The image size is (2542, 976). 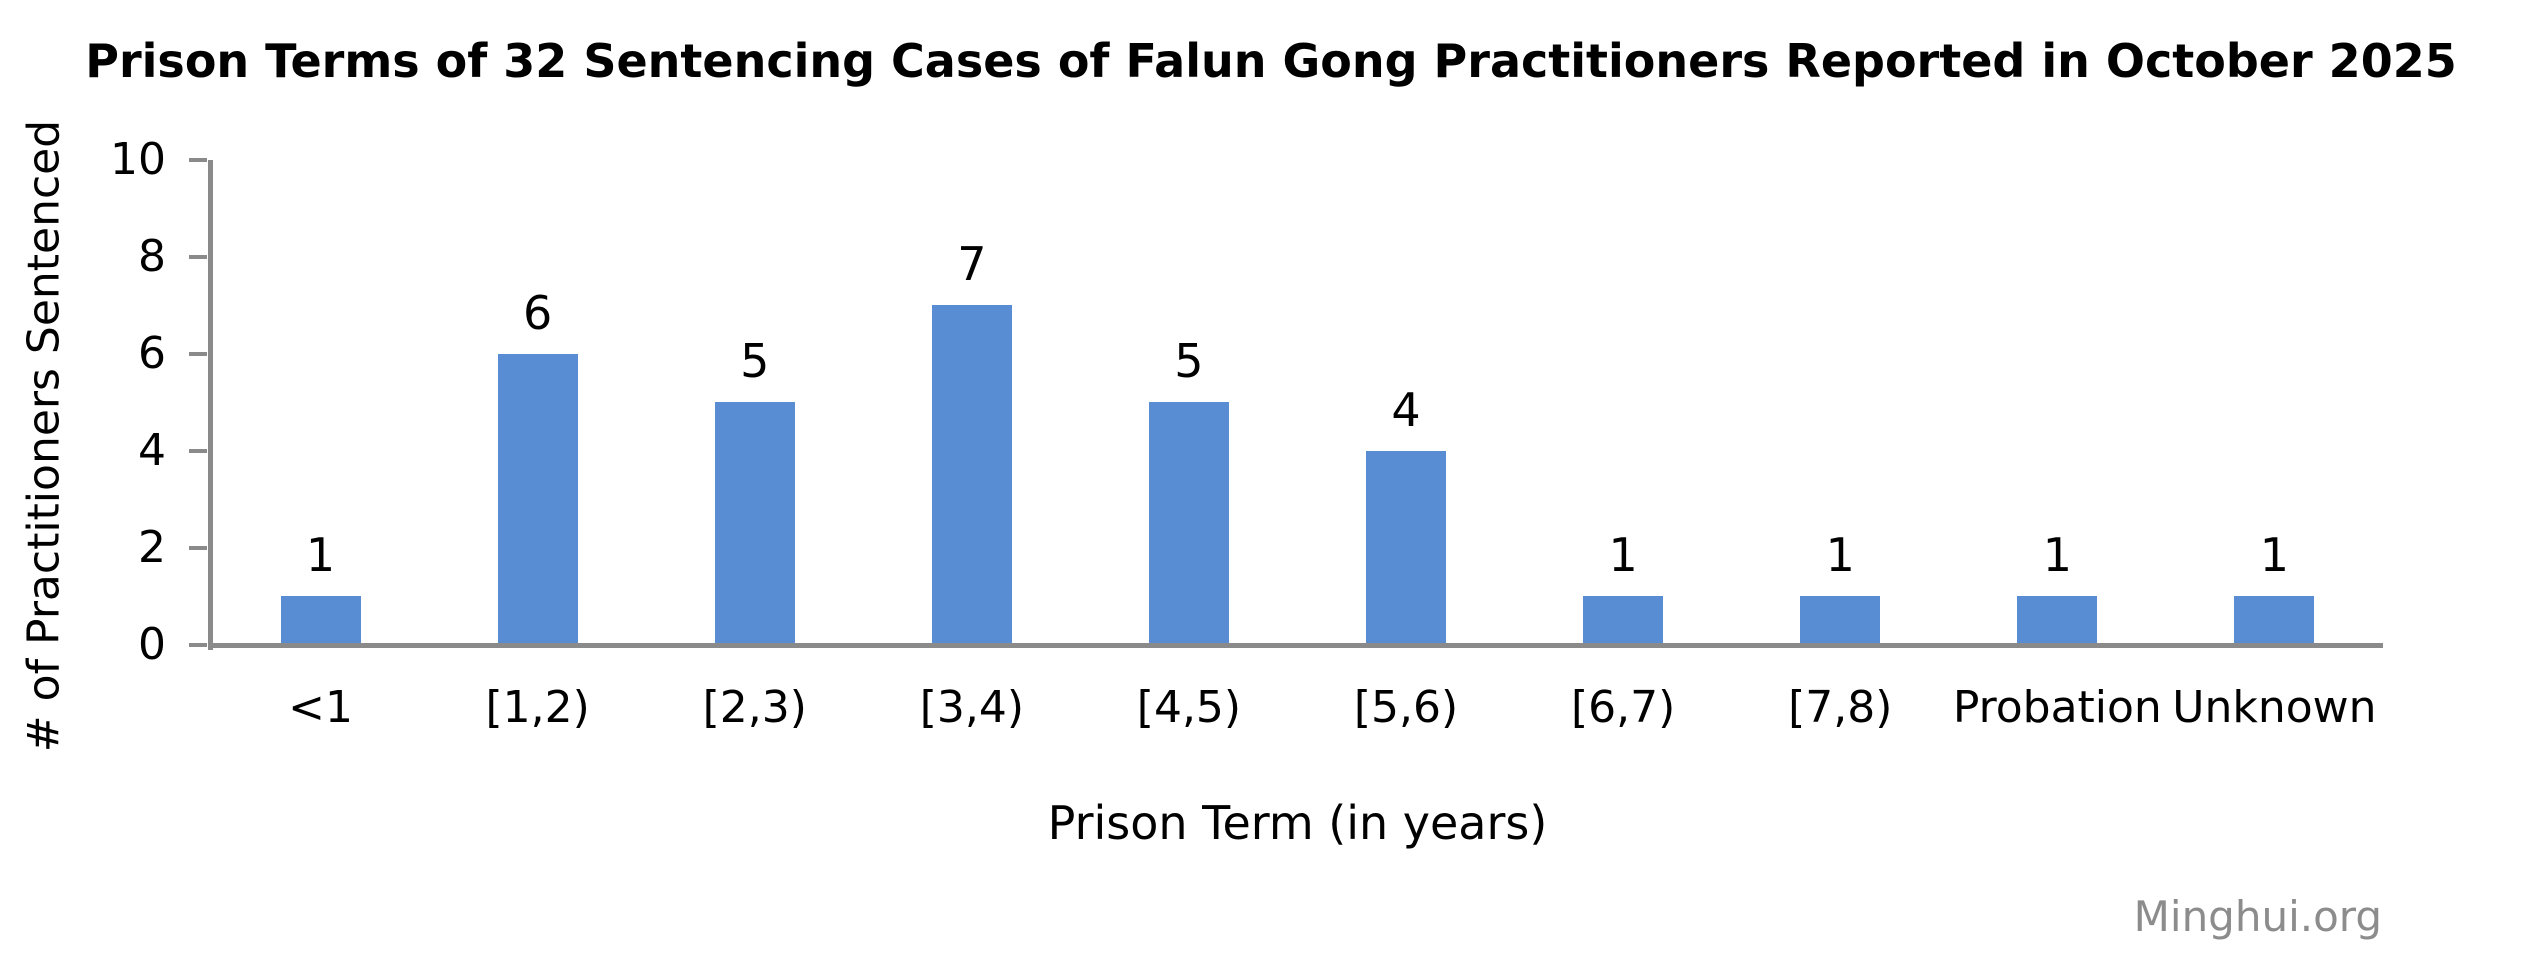 What do you see at coordinates (44, 436) in the screenshot?
I see `y-axis-title: # of Practitioners Sentenced` at bounding box center [44, 436].